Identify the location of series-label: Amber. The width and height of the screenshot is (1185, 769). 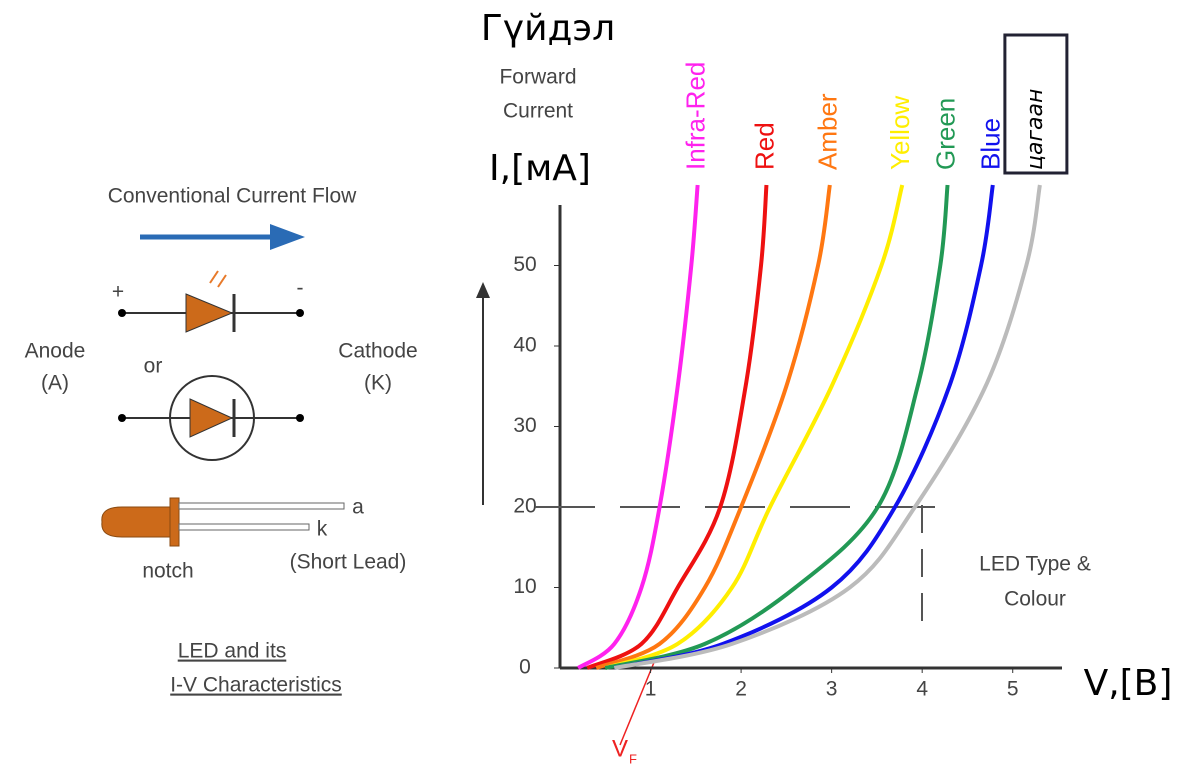
(828, 131).